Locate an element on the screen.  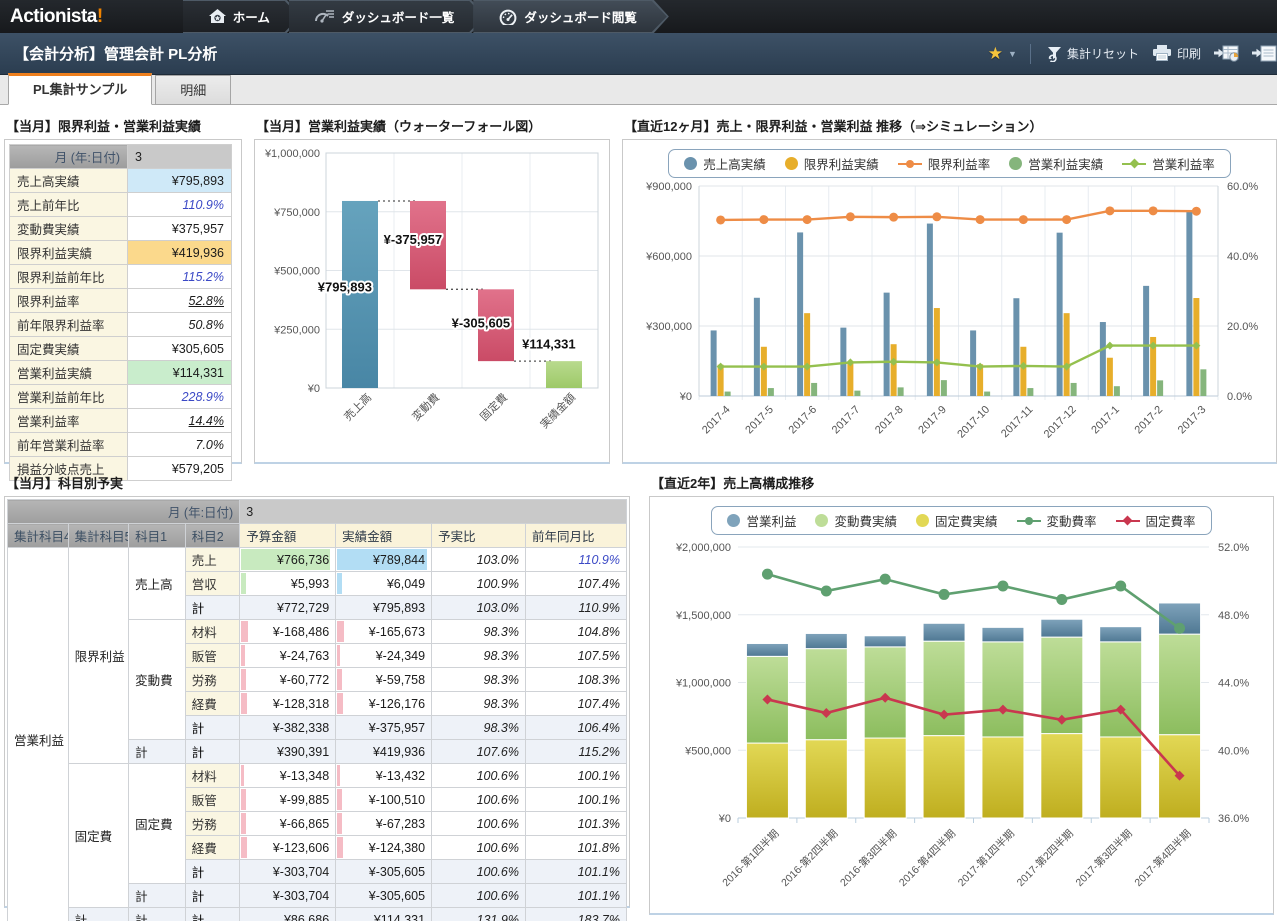
budget-amount-cell: ¥86,686 is located at coordinates (288, 914).